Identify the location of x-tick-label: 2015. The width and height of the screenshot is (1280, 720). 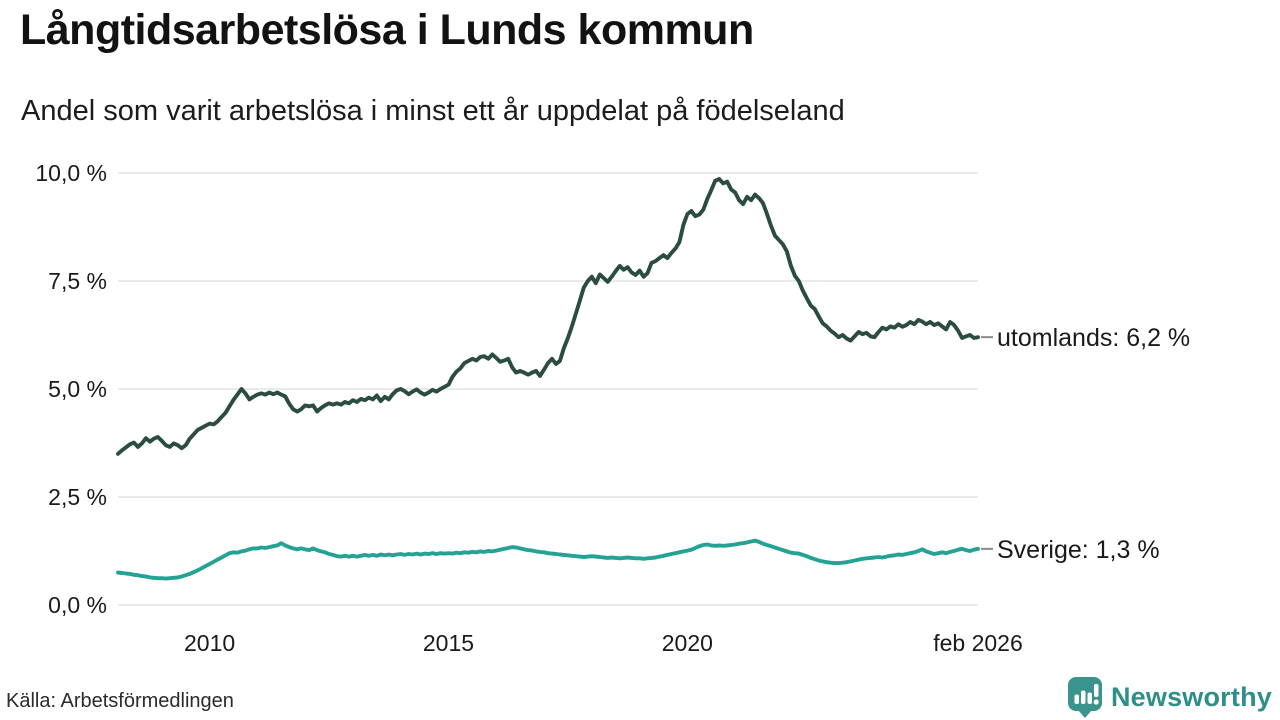
(448, 643).